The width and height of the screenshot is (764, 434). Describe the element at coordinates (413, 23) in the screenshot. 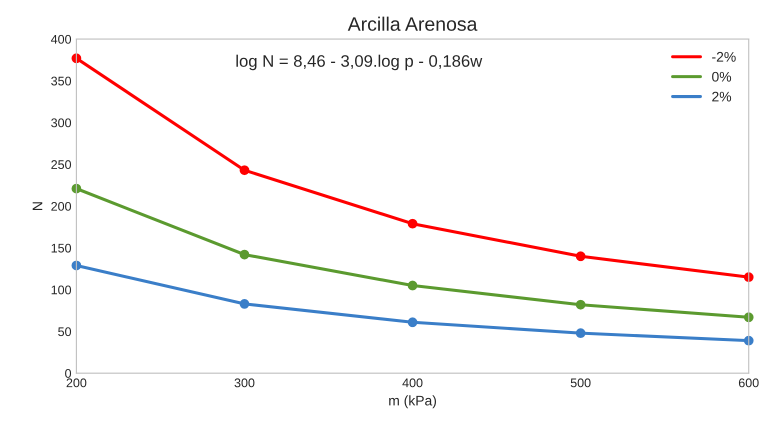

I see `chart-title: Arcilla Arenosa` at that location.